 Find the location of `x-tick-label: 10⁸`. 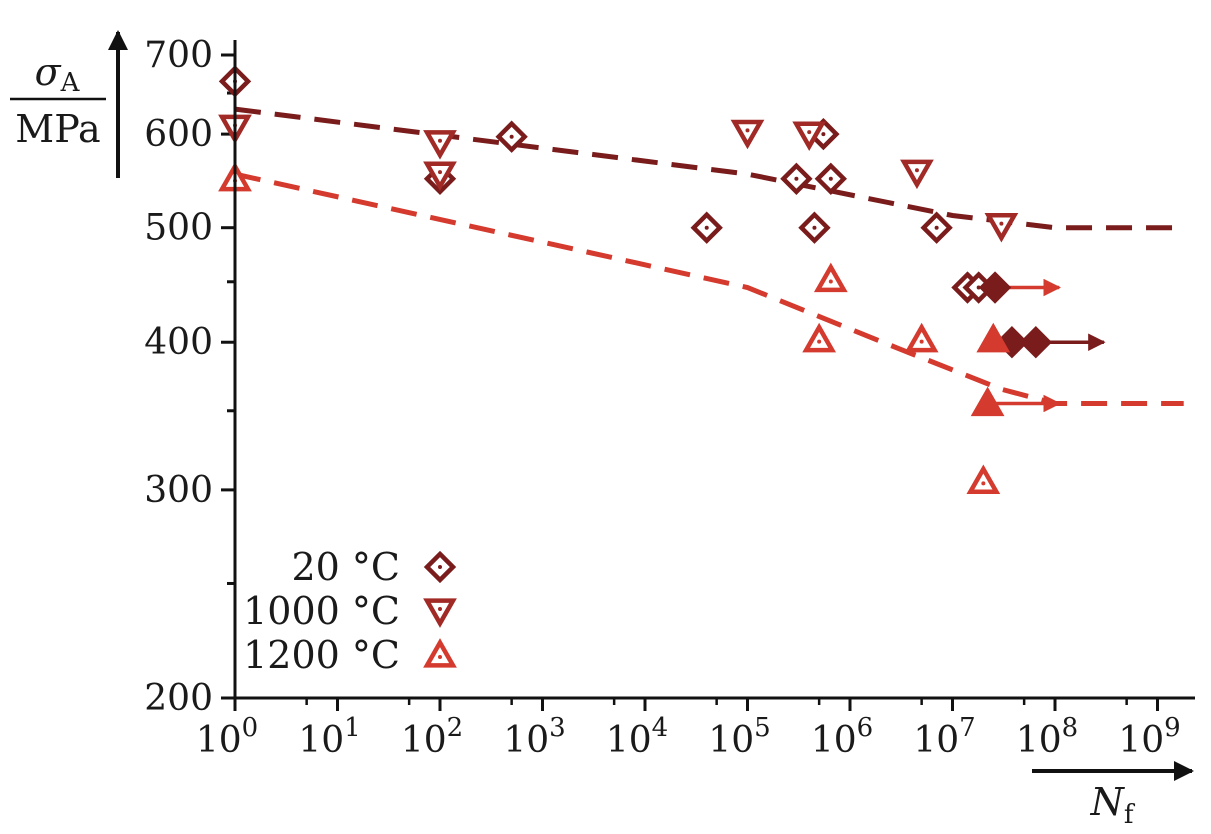

x-tick-label: 10⁸ is located at coordinates (1047, 737).